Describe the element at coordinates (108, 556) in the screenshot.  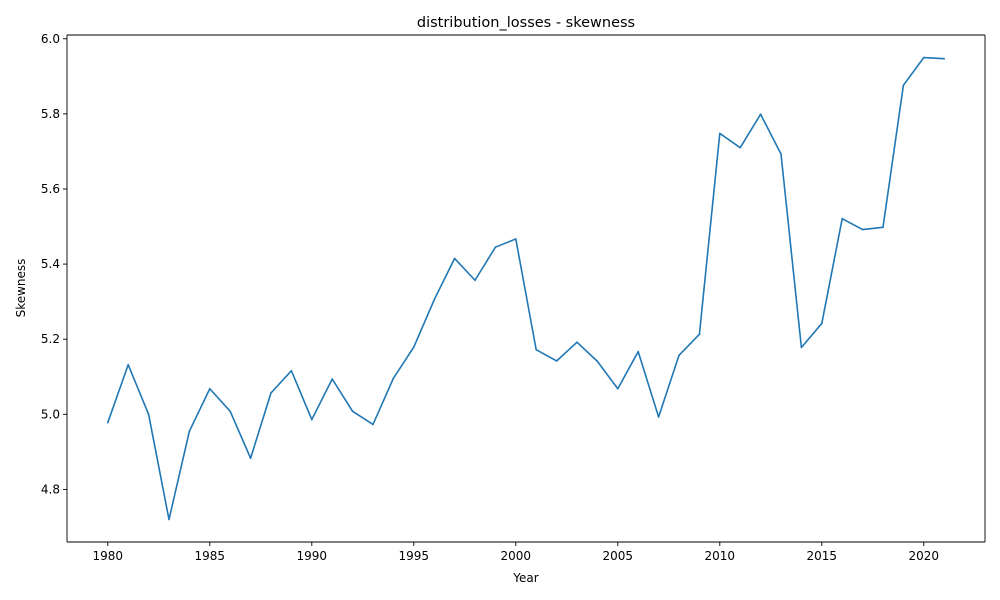
I see `x-tick-label: 1980` at that location.